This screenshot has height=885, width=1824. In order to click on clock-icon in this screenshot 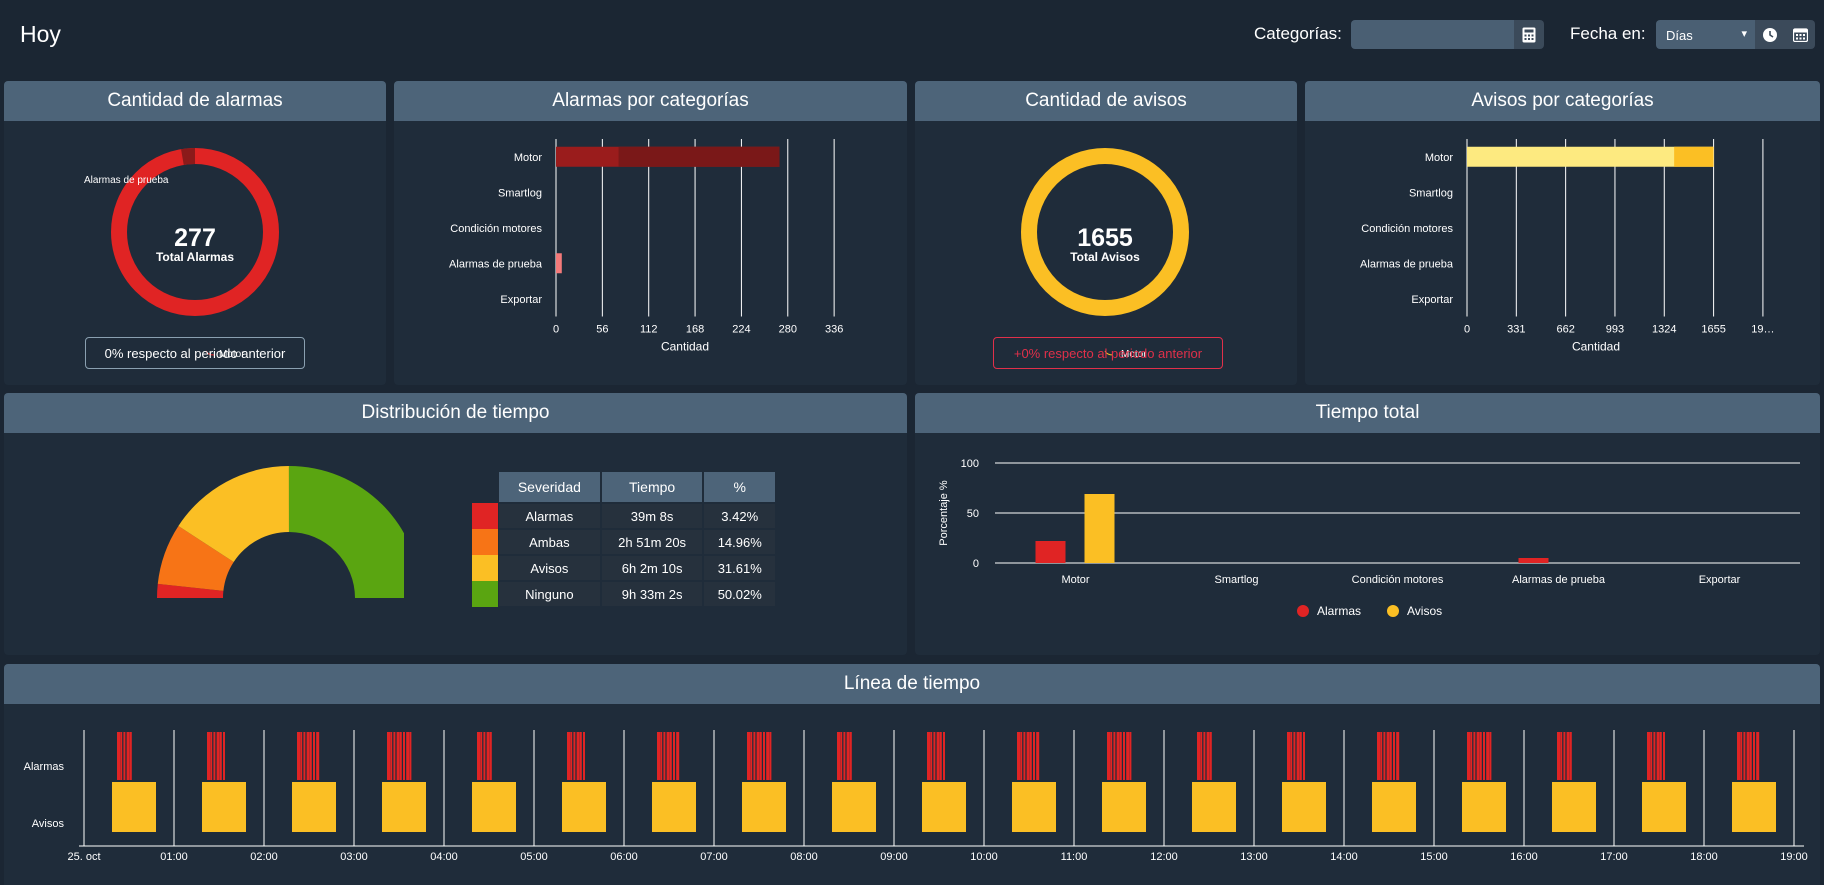, I will do `click(1770, 34)`.